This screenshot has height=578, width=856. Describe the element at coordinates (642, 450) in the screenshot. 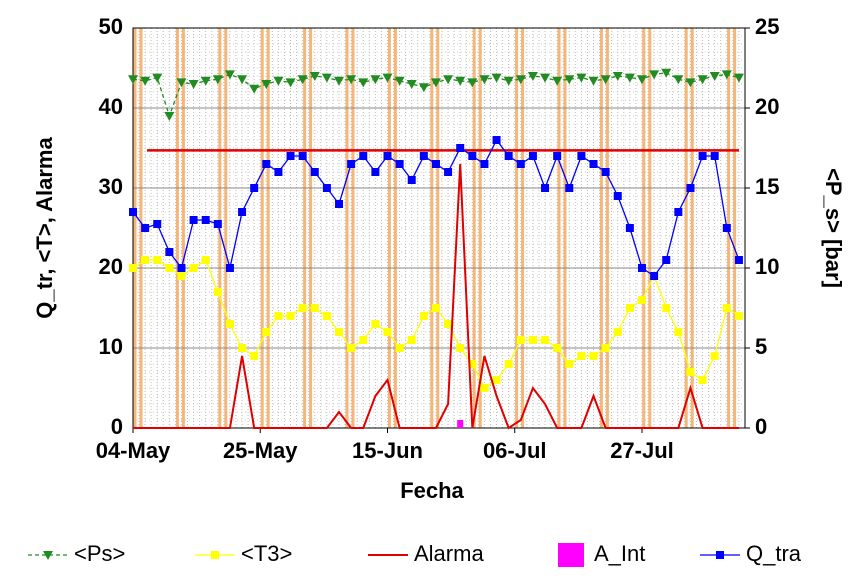

I see `x-tick-label: 27-Jul` at that location.